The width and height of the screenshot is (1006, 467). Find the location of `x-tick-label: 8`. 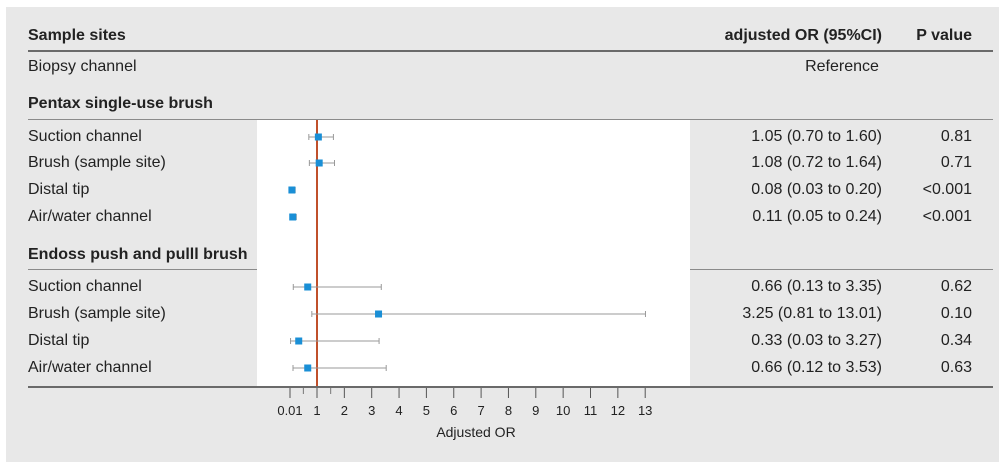

x-tick-label: 8 is located at coordinates (508, 410).